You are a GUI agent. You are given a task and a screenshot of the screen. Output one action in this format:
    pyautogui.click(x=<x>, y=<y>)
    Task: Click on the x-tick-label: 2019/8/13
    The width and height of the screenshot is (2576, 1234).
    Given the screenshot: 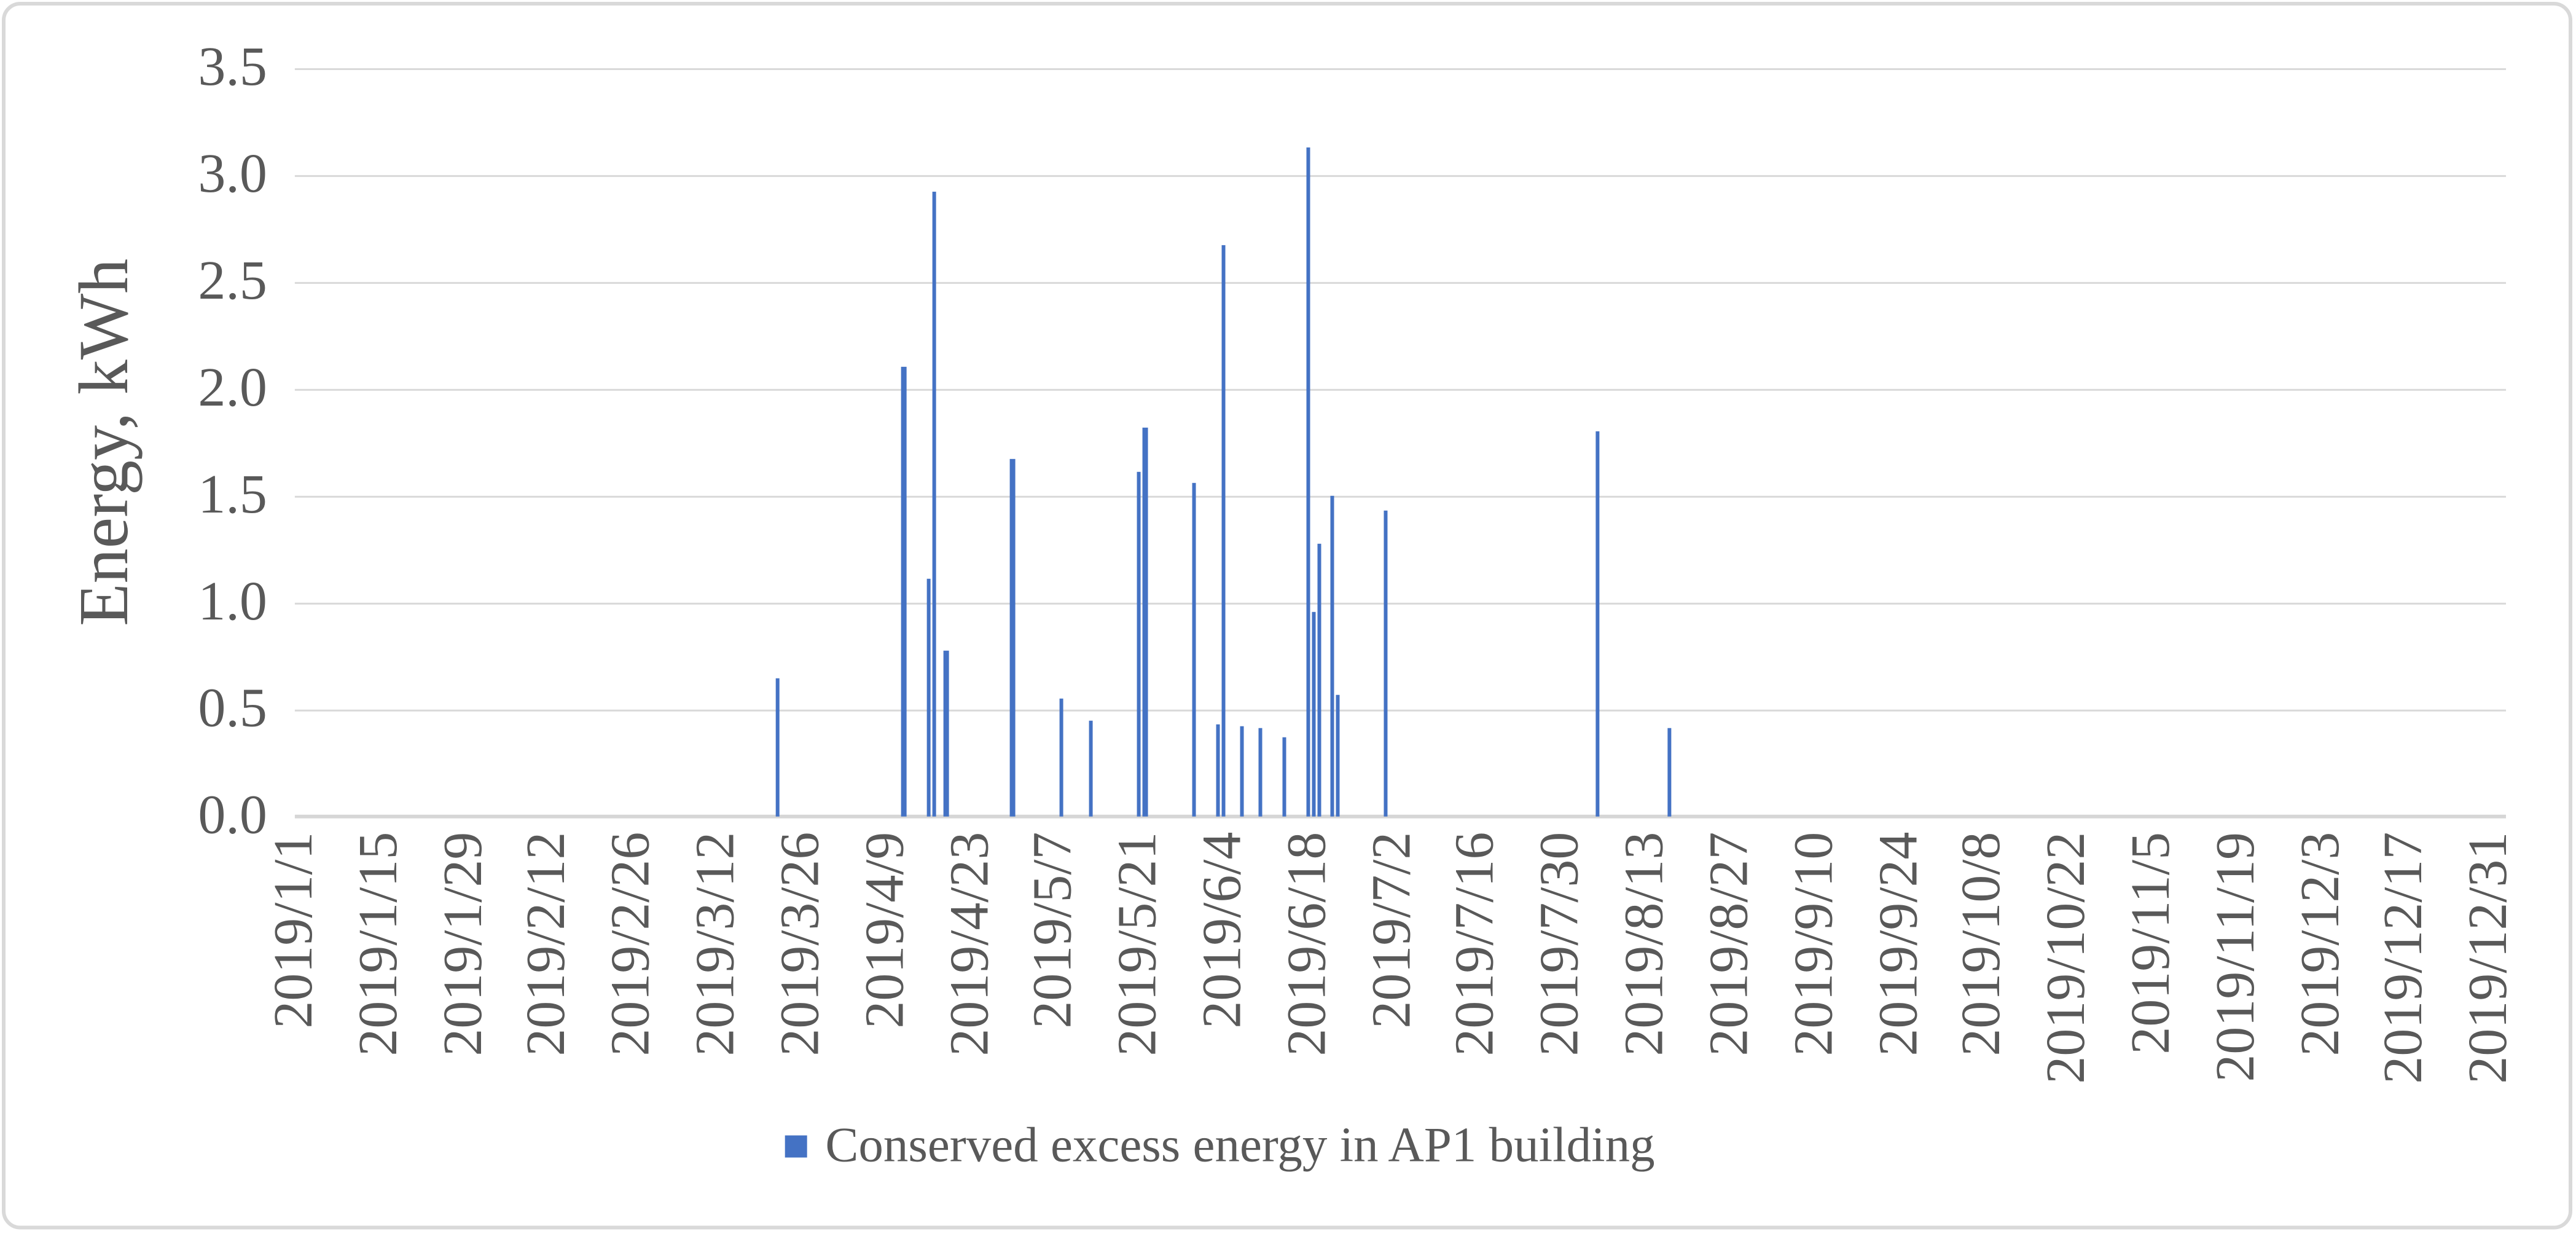 What is the action you would take?
    pyautogui.click(x=1644, y=943)
    